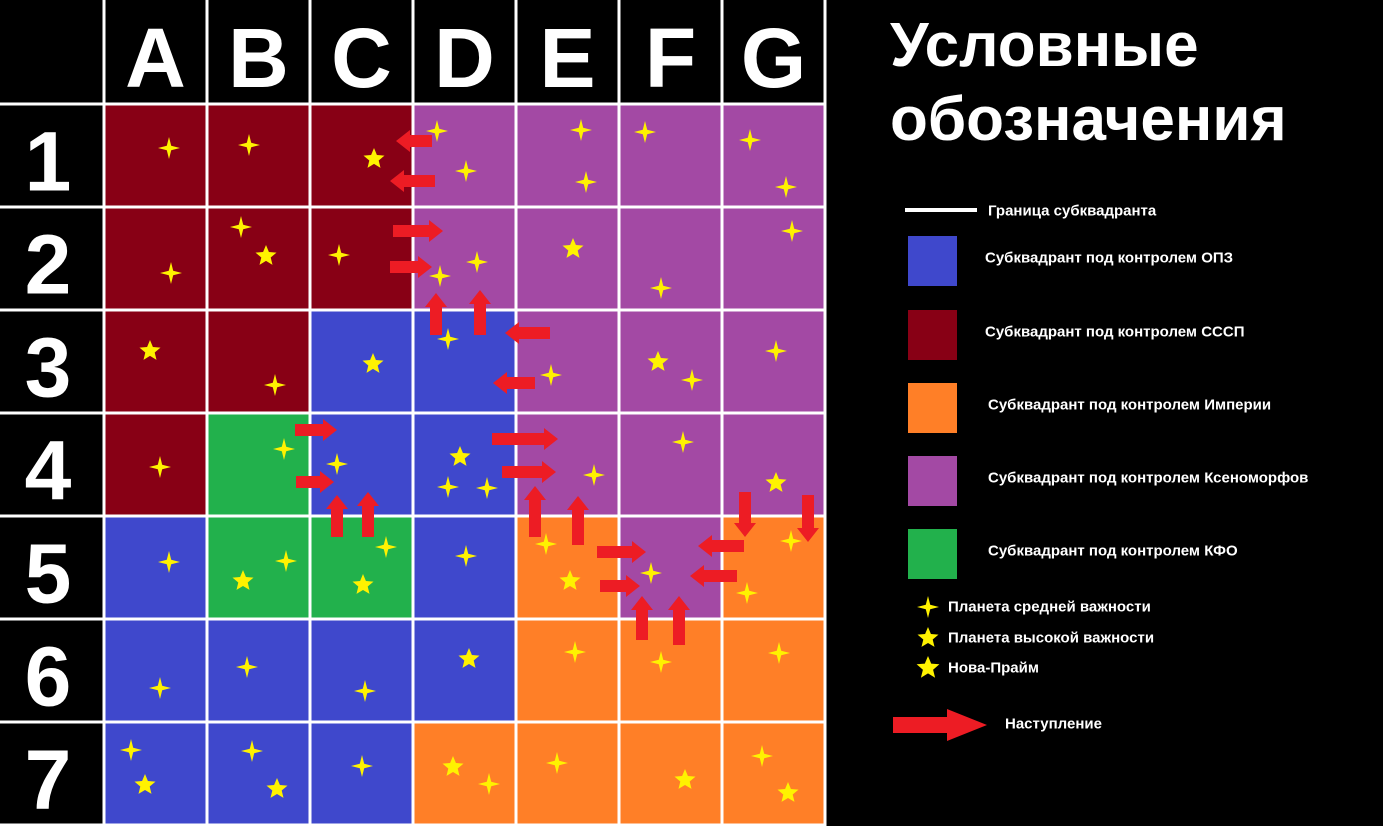  Describe the element at coordinates (1109, 258) in the screenshot. I see `legend-label: Субквадрант под контролем ОПЗ` at that location.